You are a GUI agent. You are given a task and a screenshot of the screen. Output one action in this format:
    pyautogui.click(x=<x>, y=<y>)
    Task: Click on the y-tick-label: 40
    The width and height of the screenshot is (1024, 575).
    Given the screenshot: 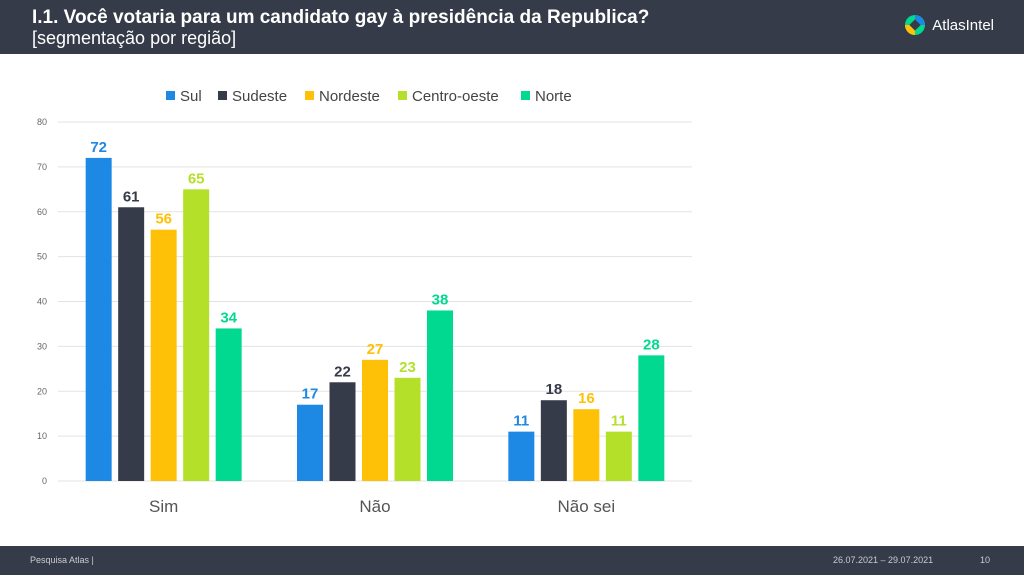 What is the action you would take?
    pyautogui.click(x=42, y=302)
    